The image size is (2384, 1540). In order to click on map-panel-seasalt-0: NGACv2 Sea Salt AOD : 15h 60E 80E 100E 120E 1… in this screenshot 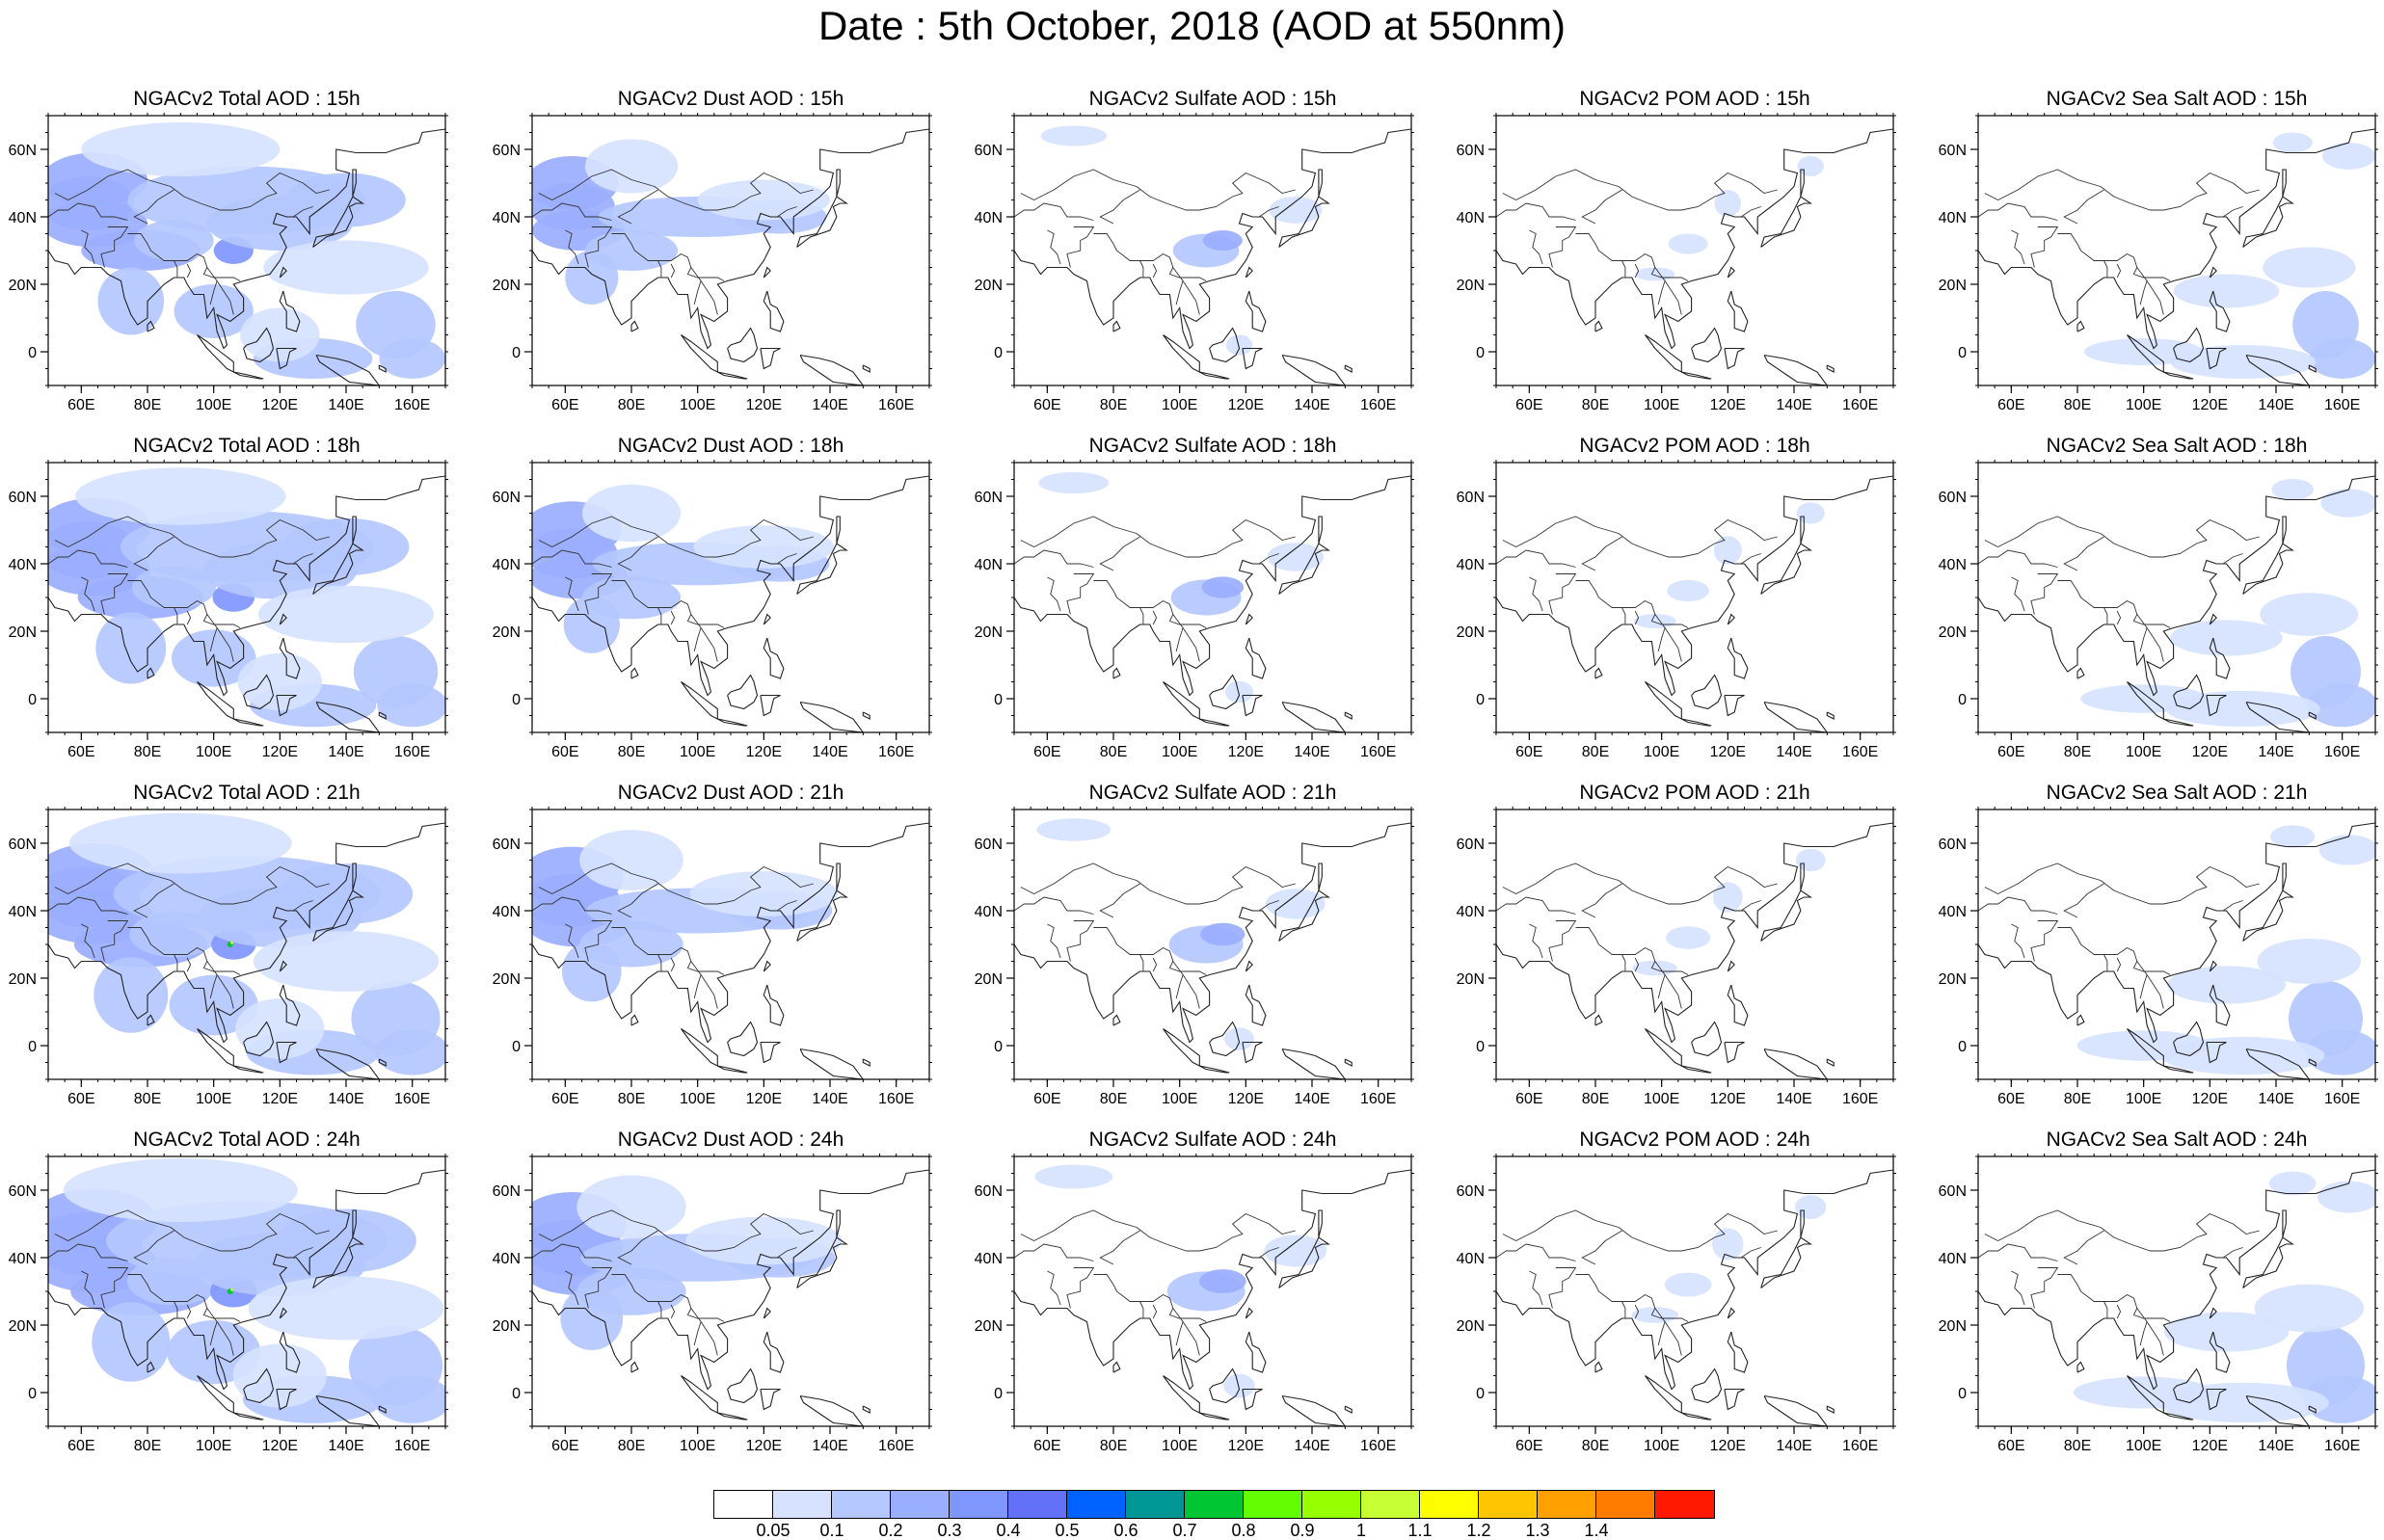, I will do `click(2156, 250)`.